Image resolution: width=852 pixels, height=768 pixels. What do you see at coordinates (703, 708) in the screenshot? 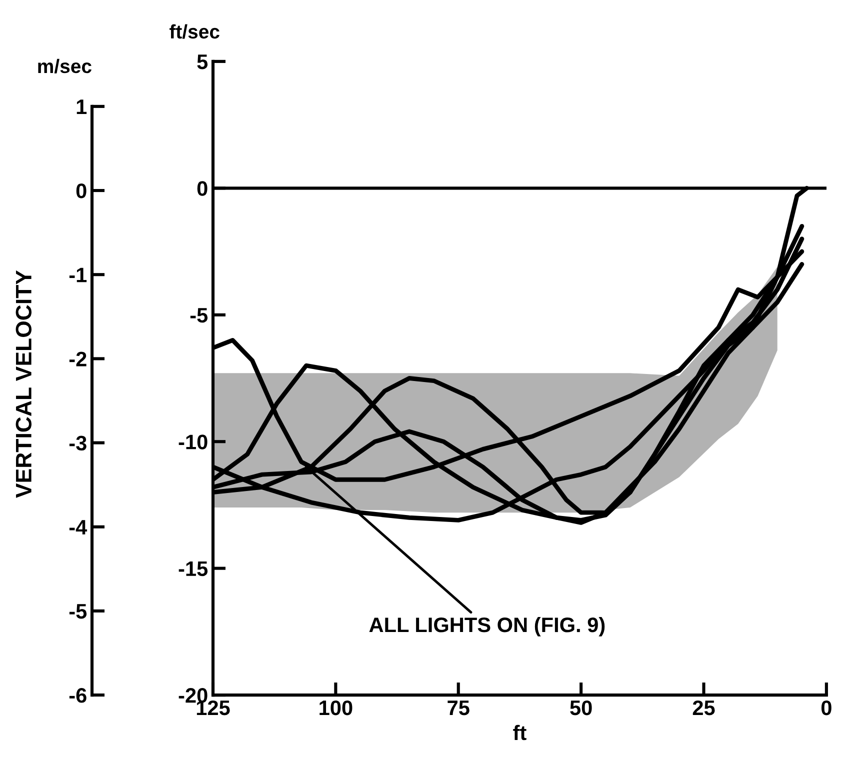
I see `x-tick-label: 25` at bounding box center [703, 708].